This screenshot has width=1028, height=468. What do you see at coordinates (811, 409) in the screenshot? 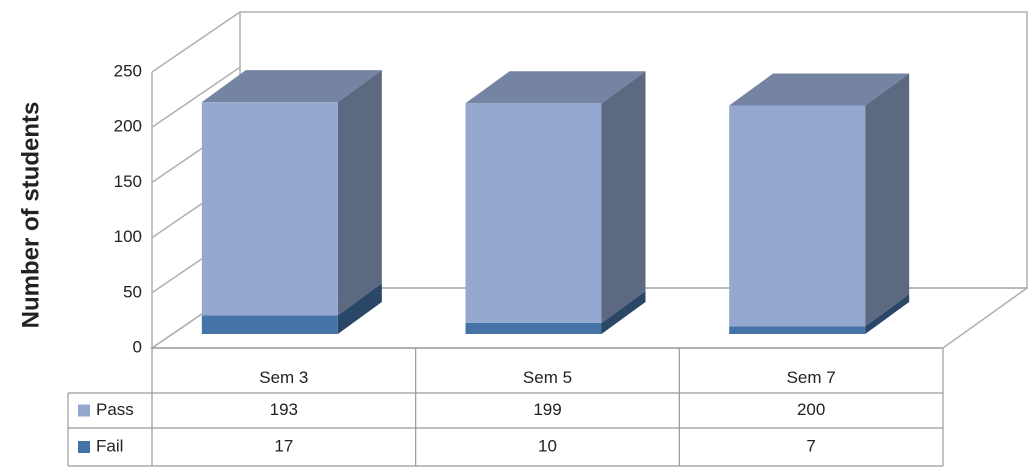
I see `table-value: 200` at bounding box center [811, 409].